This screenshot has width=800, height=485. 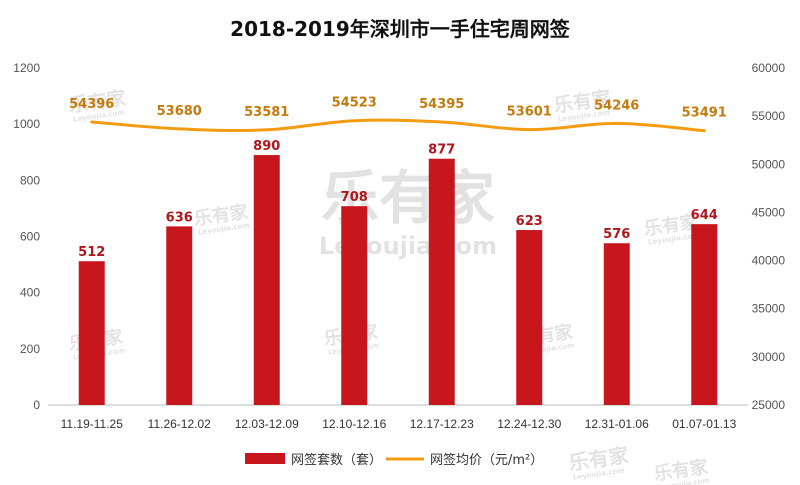 I want to click on price-value-label: 53491, so click(x=704, y=113).